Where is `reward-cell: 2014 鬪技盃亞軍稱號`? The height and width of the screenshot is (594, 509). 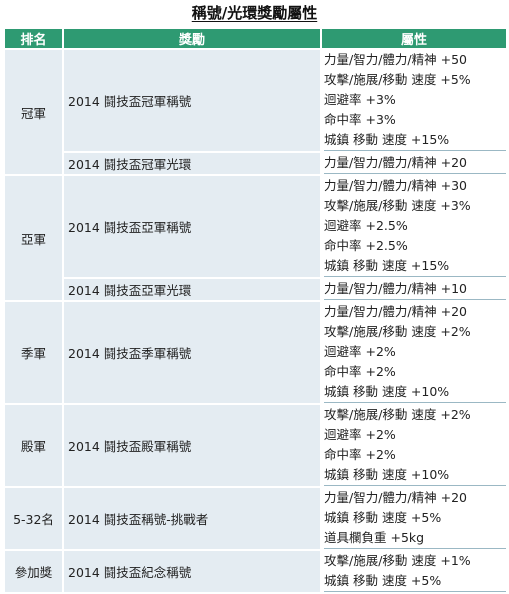
reward-cell: 2014 鬪技盃亞軍稱號 is located at coordinates (192, 226).